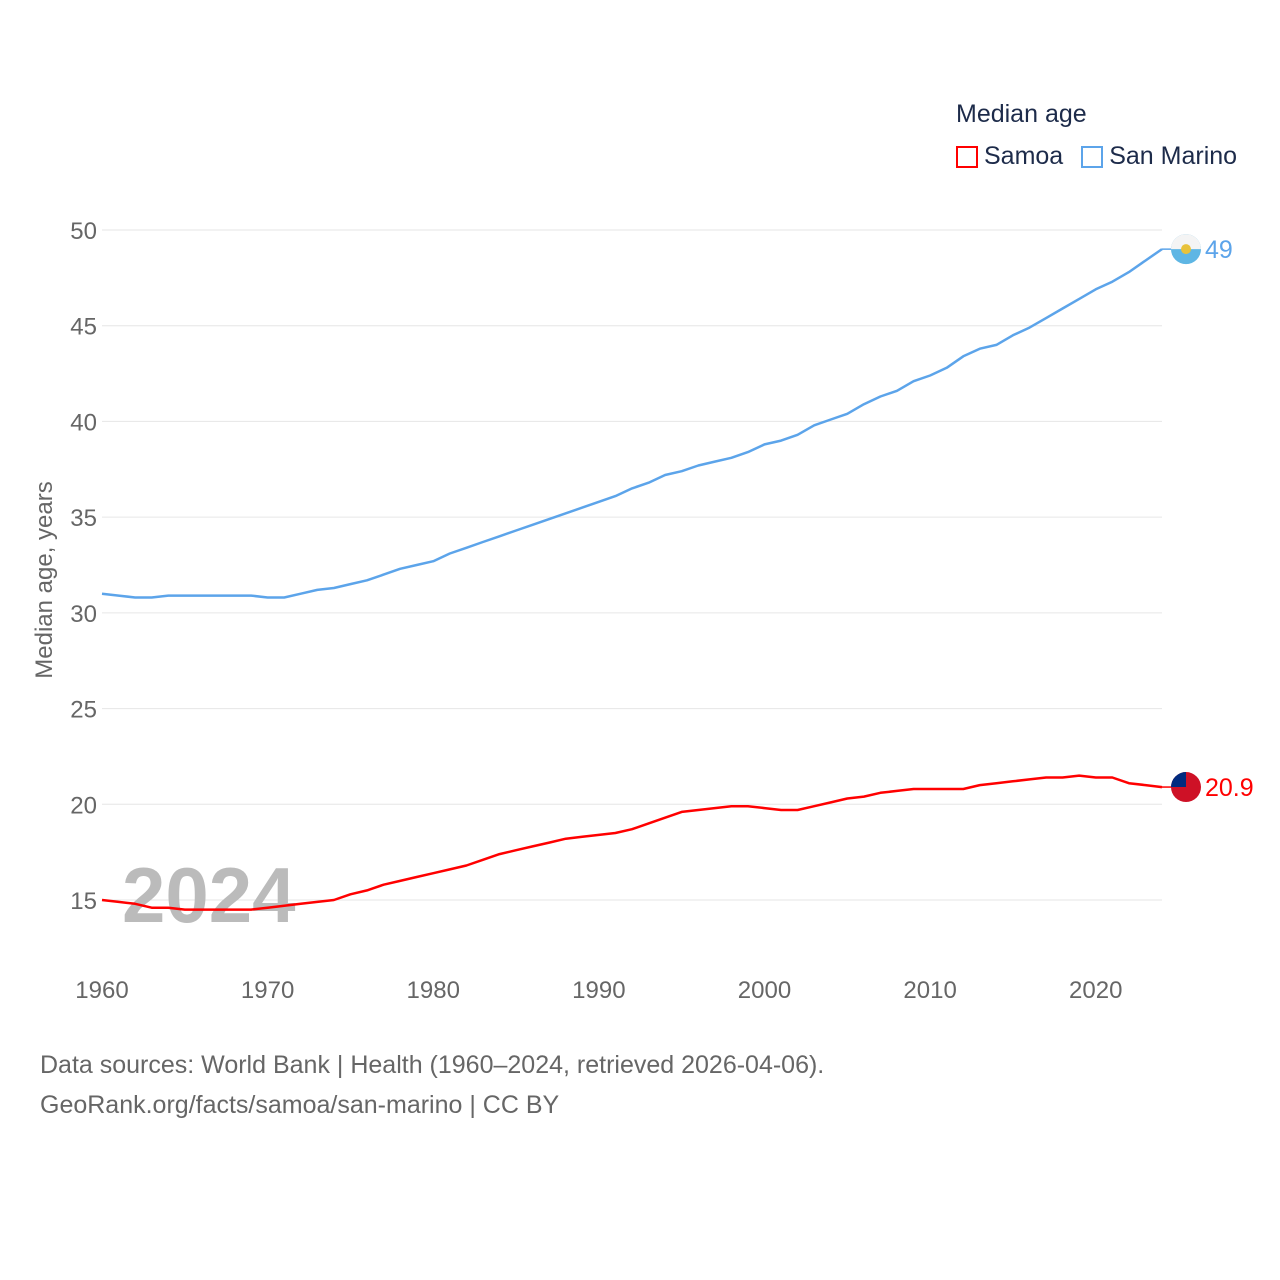  I want to click on san-marino-flag-top, so click(1186, 242).